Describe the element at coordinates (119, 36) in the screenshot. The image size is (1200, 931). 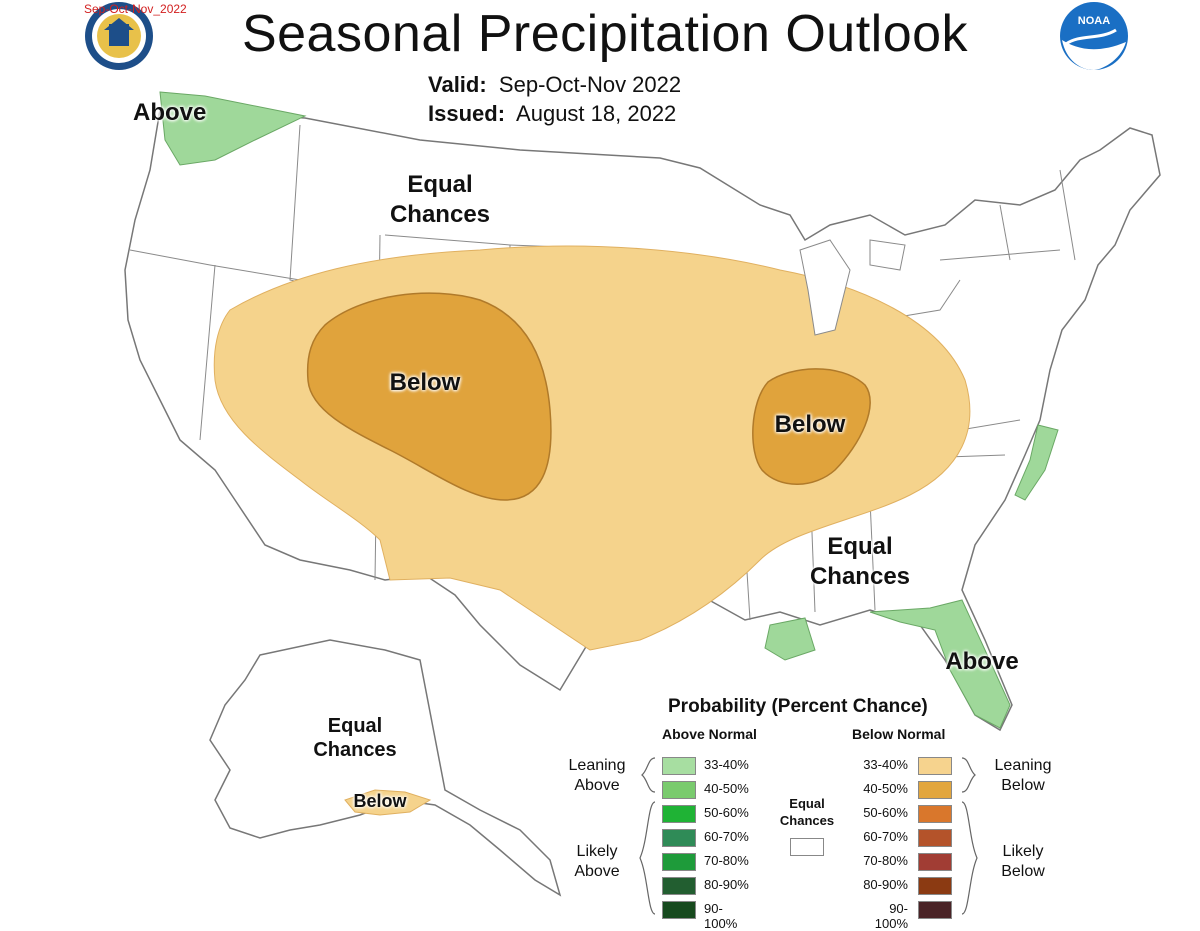
I see `doc-seal-icon` at that location.